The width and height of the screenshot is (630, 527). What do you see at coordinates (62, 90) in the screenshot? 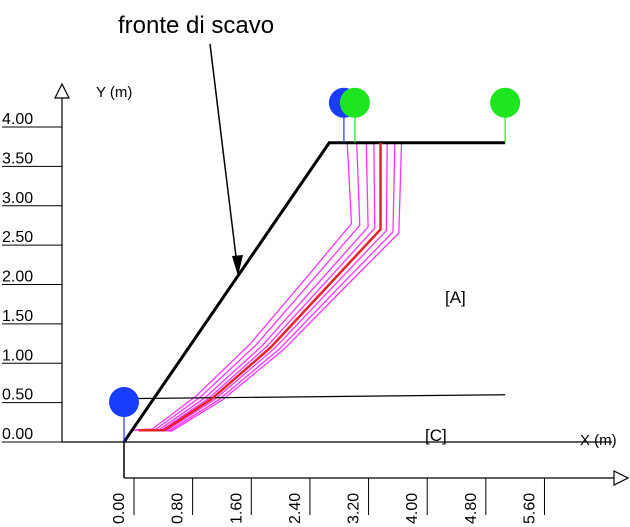
I see `y-axis-arrow-icon` at bounding box center [62, 90].